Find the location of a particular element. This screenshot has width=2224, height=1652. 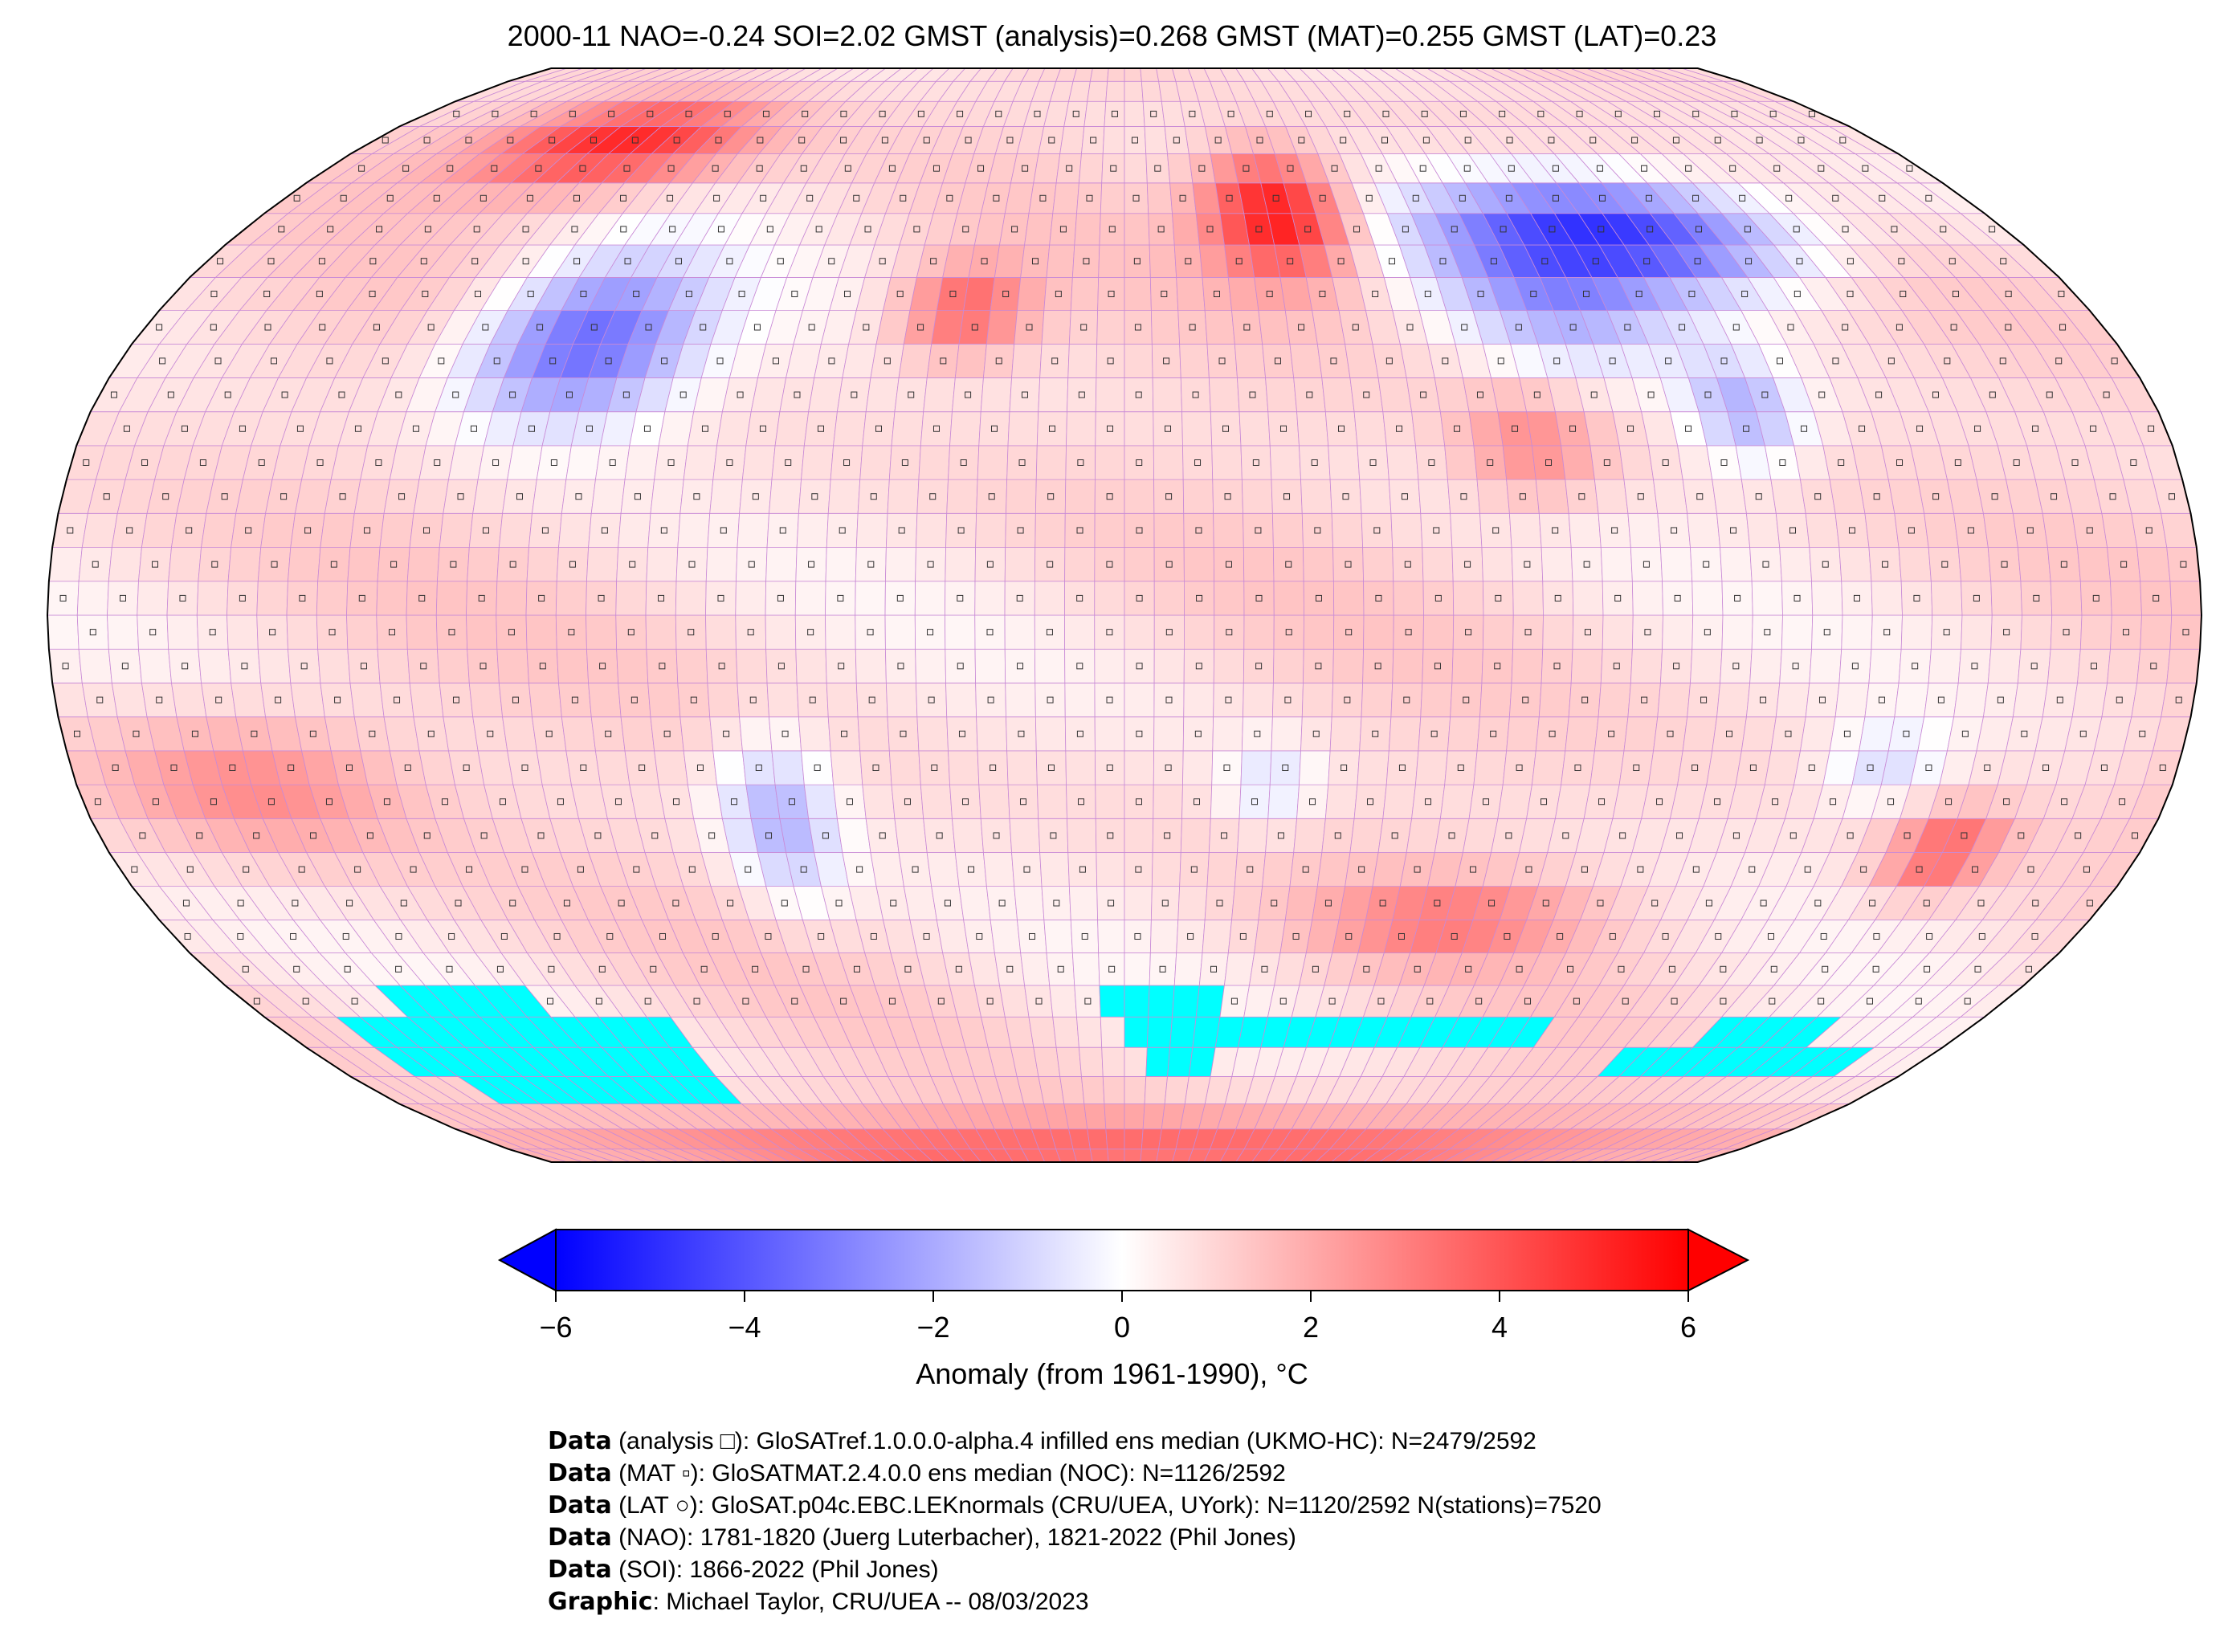

credit-key: Data is located at coordinates (580, 1570).